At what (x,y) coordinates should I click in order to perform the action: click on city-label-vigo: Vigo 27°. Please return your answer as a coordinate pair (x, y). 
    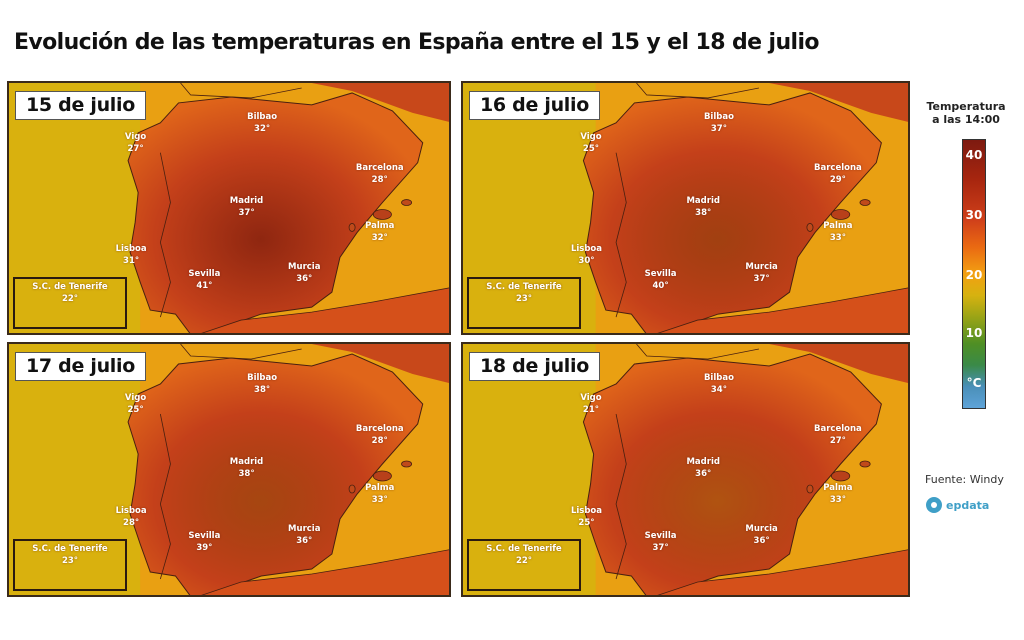
    Looking at the image, I should click on (135, 143).